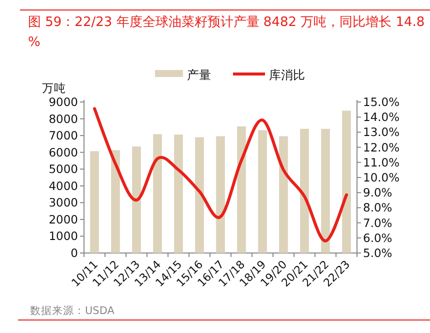 The image size is (430, 333). What do you see at coordinates (74, 253) in the screenshot?
I see `y-tick-label: 0` at bounding box center [74, 253].